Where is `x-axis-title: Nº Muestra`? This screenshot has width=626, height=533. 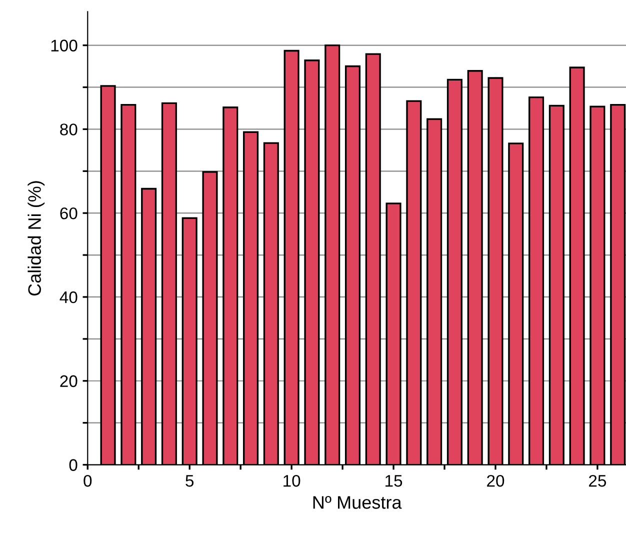 x-axis-title: Nº Muestra is located at coordinates (357, 502).